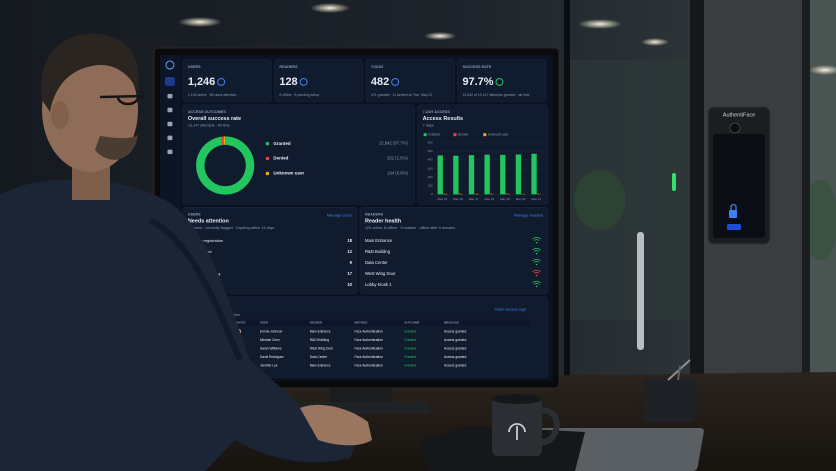  What do you see at coordinates (430, 151) in the screenshot?
I see `y-tick-label: 500` at bounding box center [430, 151].